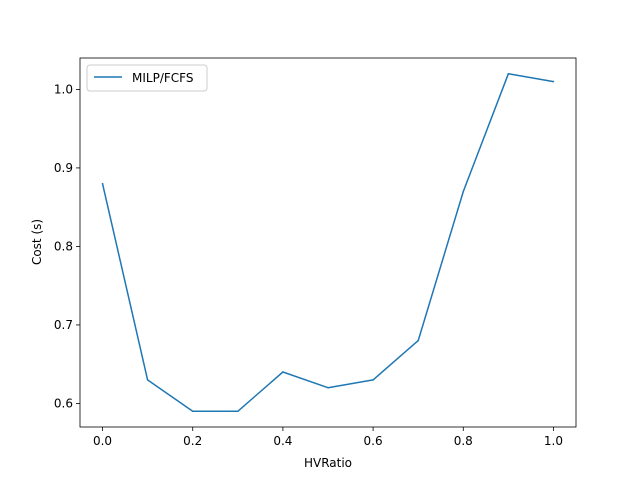  What do you see at coordinates (328, 463) in the screenshot?
I see `x-axis-label: HVRatio` at bounding box center [328, 463].